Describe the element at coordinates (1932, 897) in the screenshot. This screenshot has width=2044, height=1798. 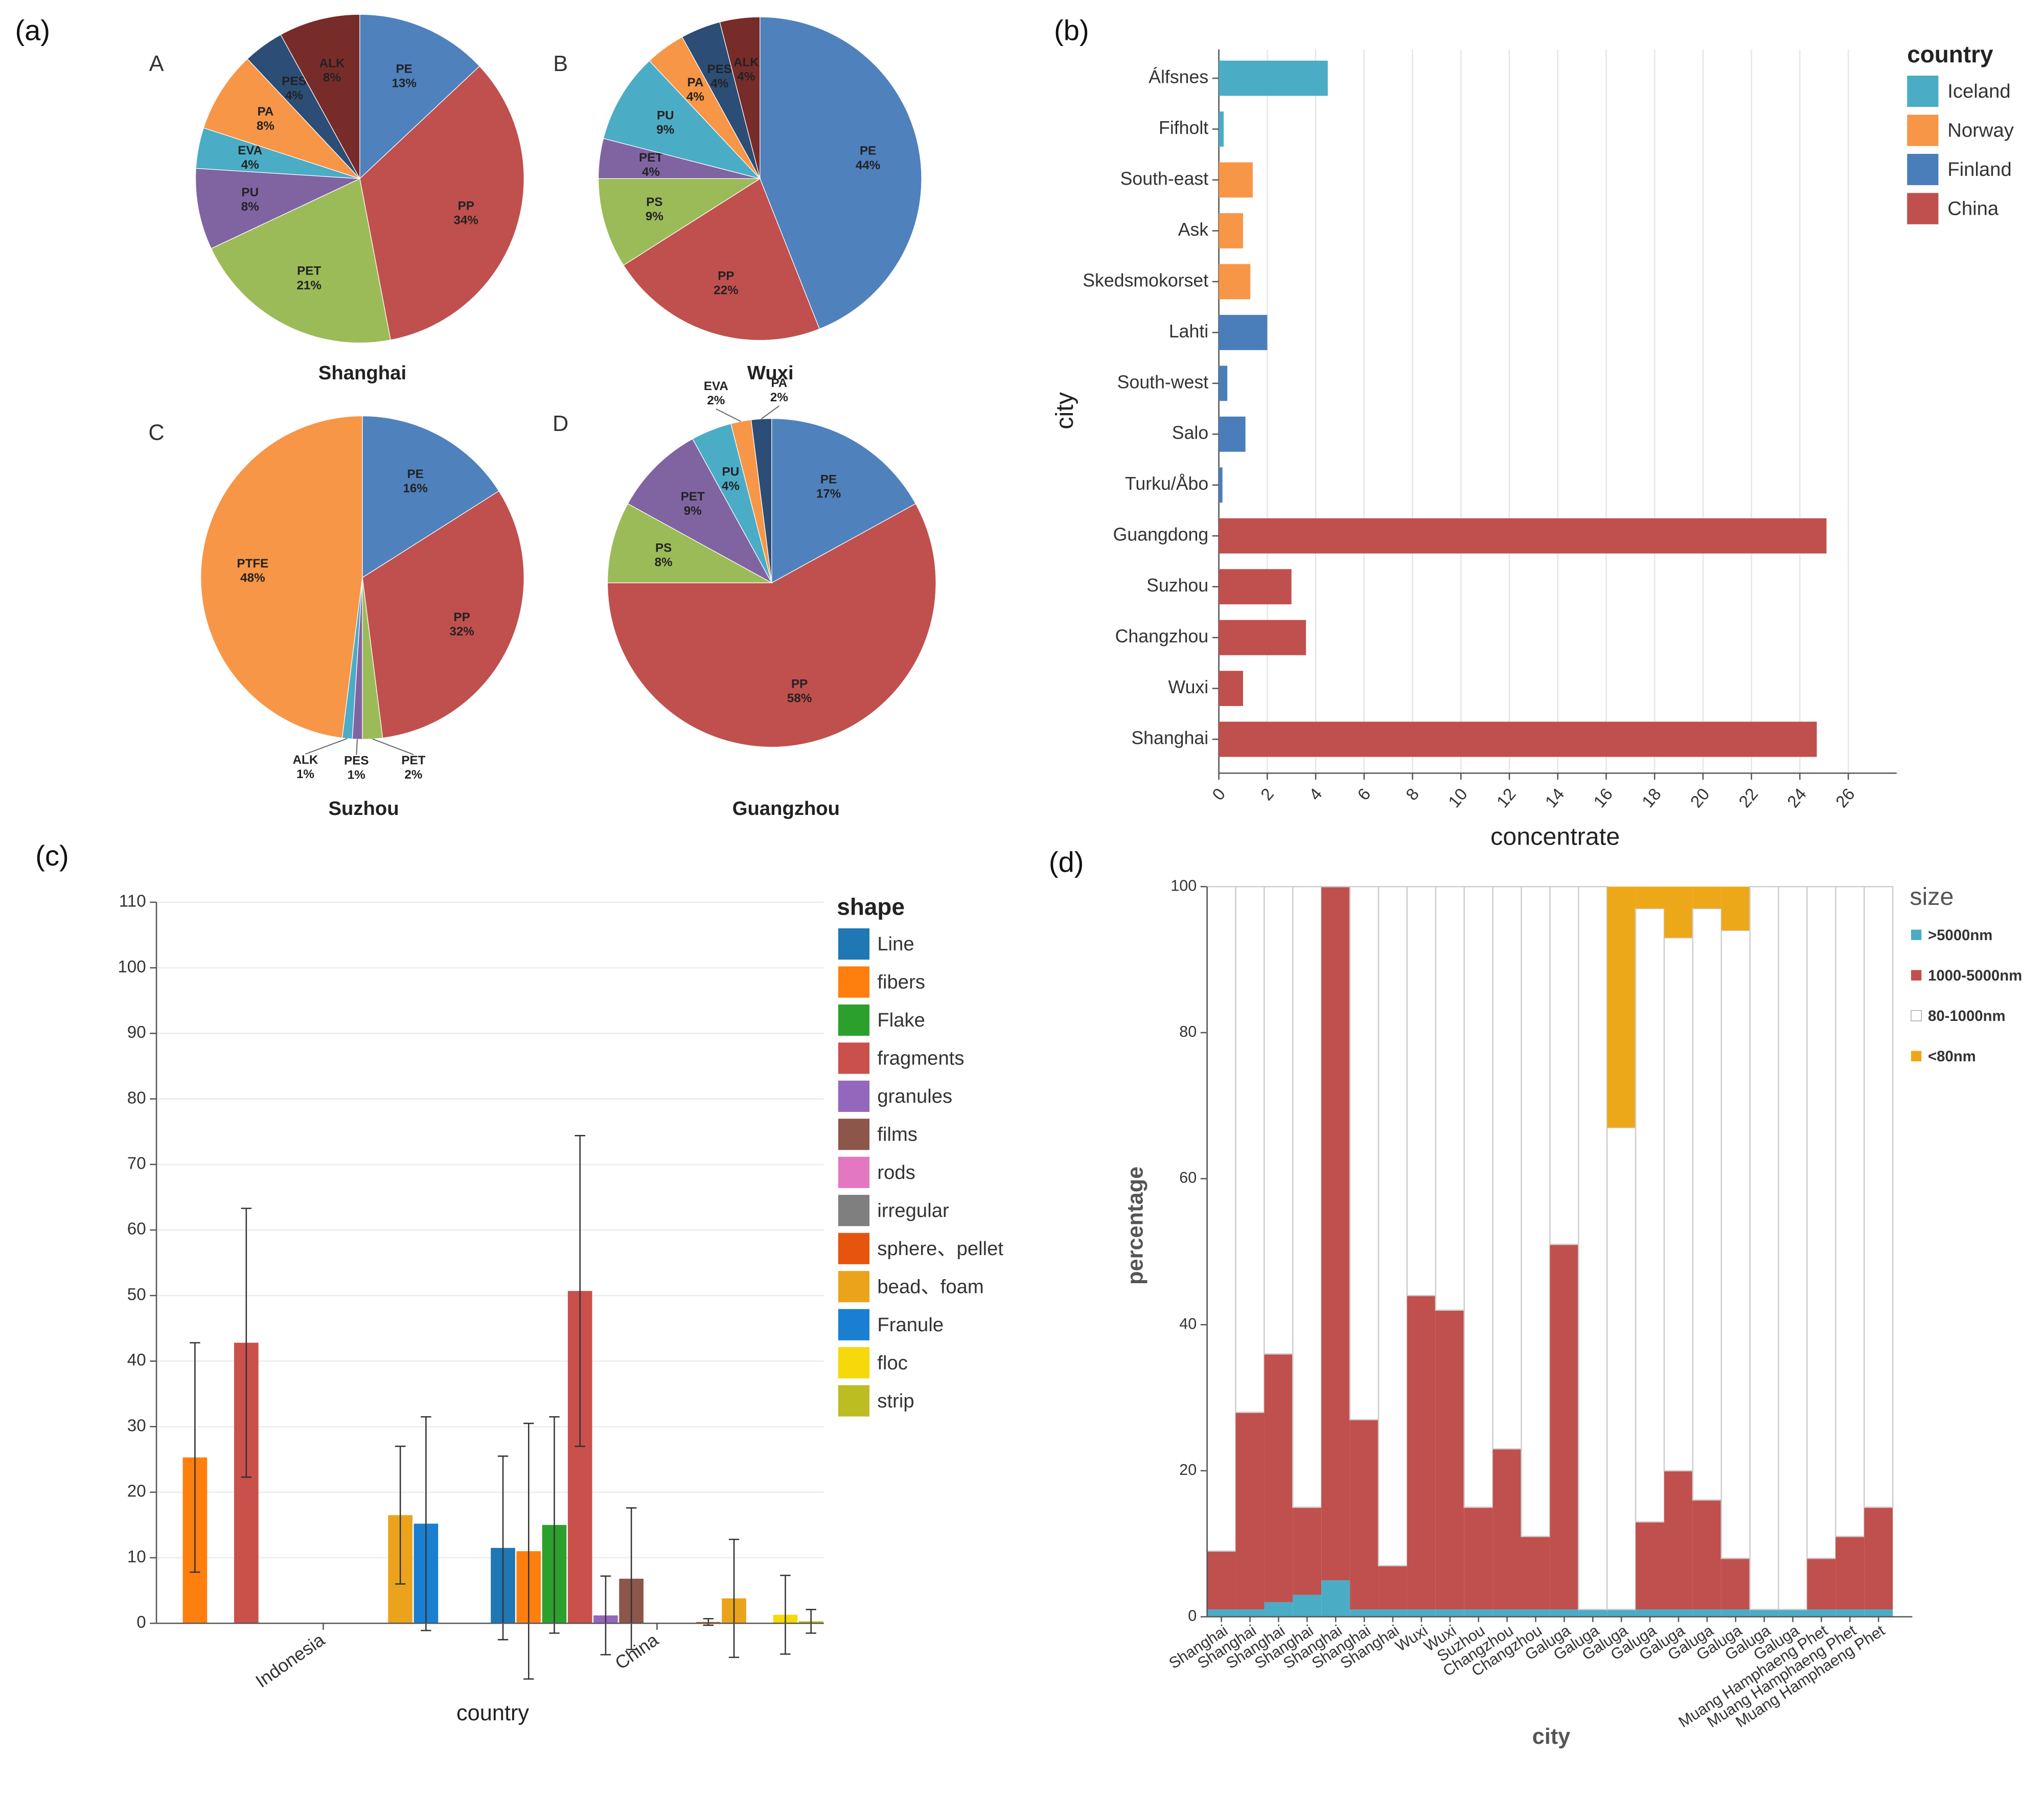
I see `legend-title: size` at that location.